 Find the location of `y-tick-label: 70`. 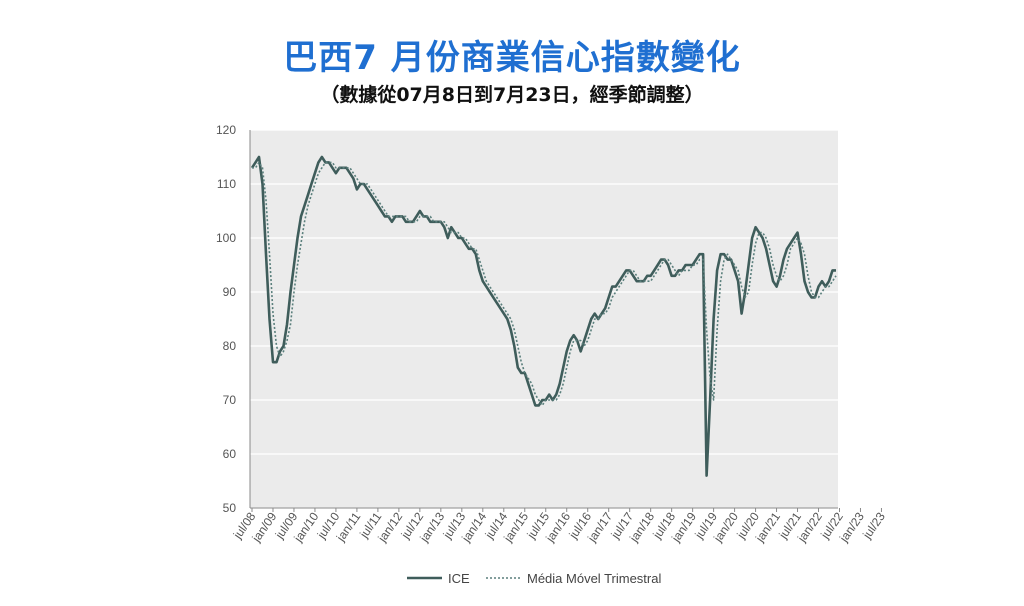

y-tick-label: 70 is located at coordinates (230, 400).